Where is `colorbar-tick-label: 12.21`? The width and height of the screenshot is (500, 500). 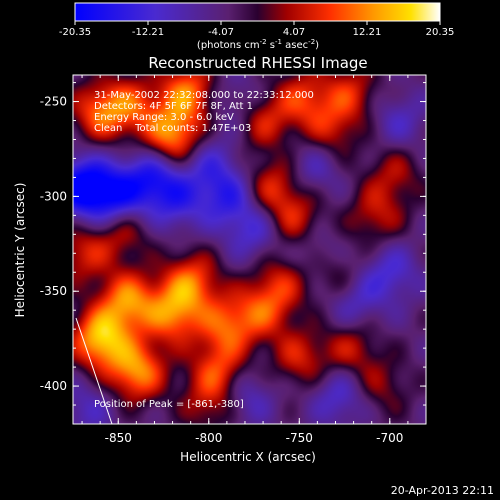 colorbar-tick-label: 12.21 is located at coordinates (367, 32).